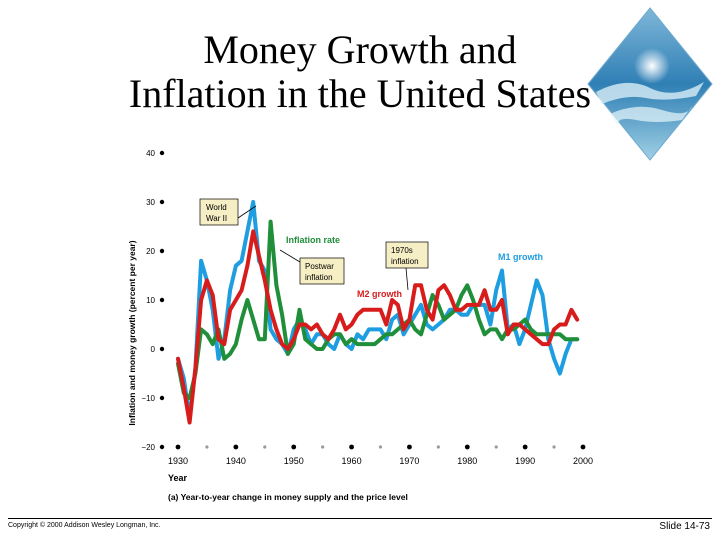  I want to click on annotation-world-war-ii-line2: War II, so click(216, 218).